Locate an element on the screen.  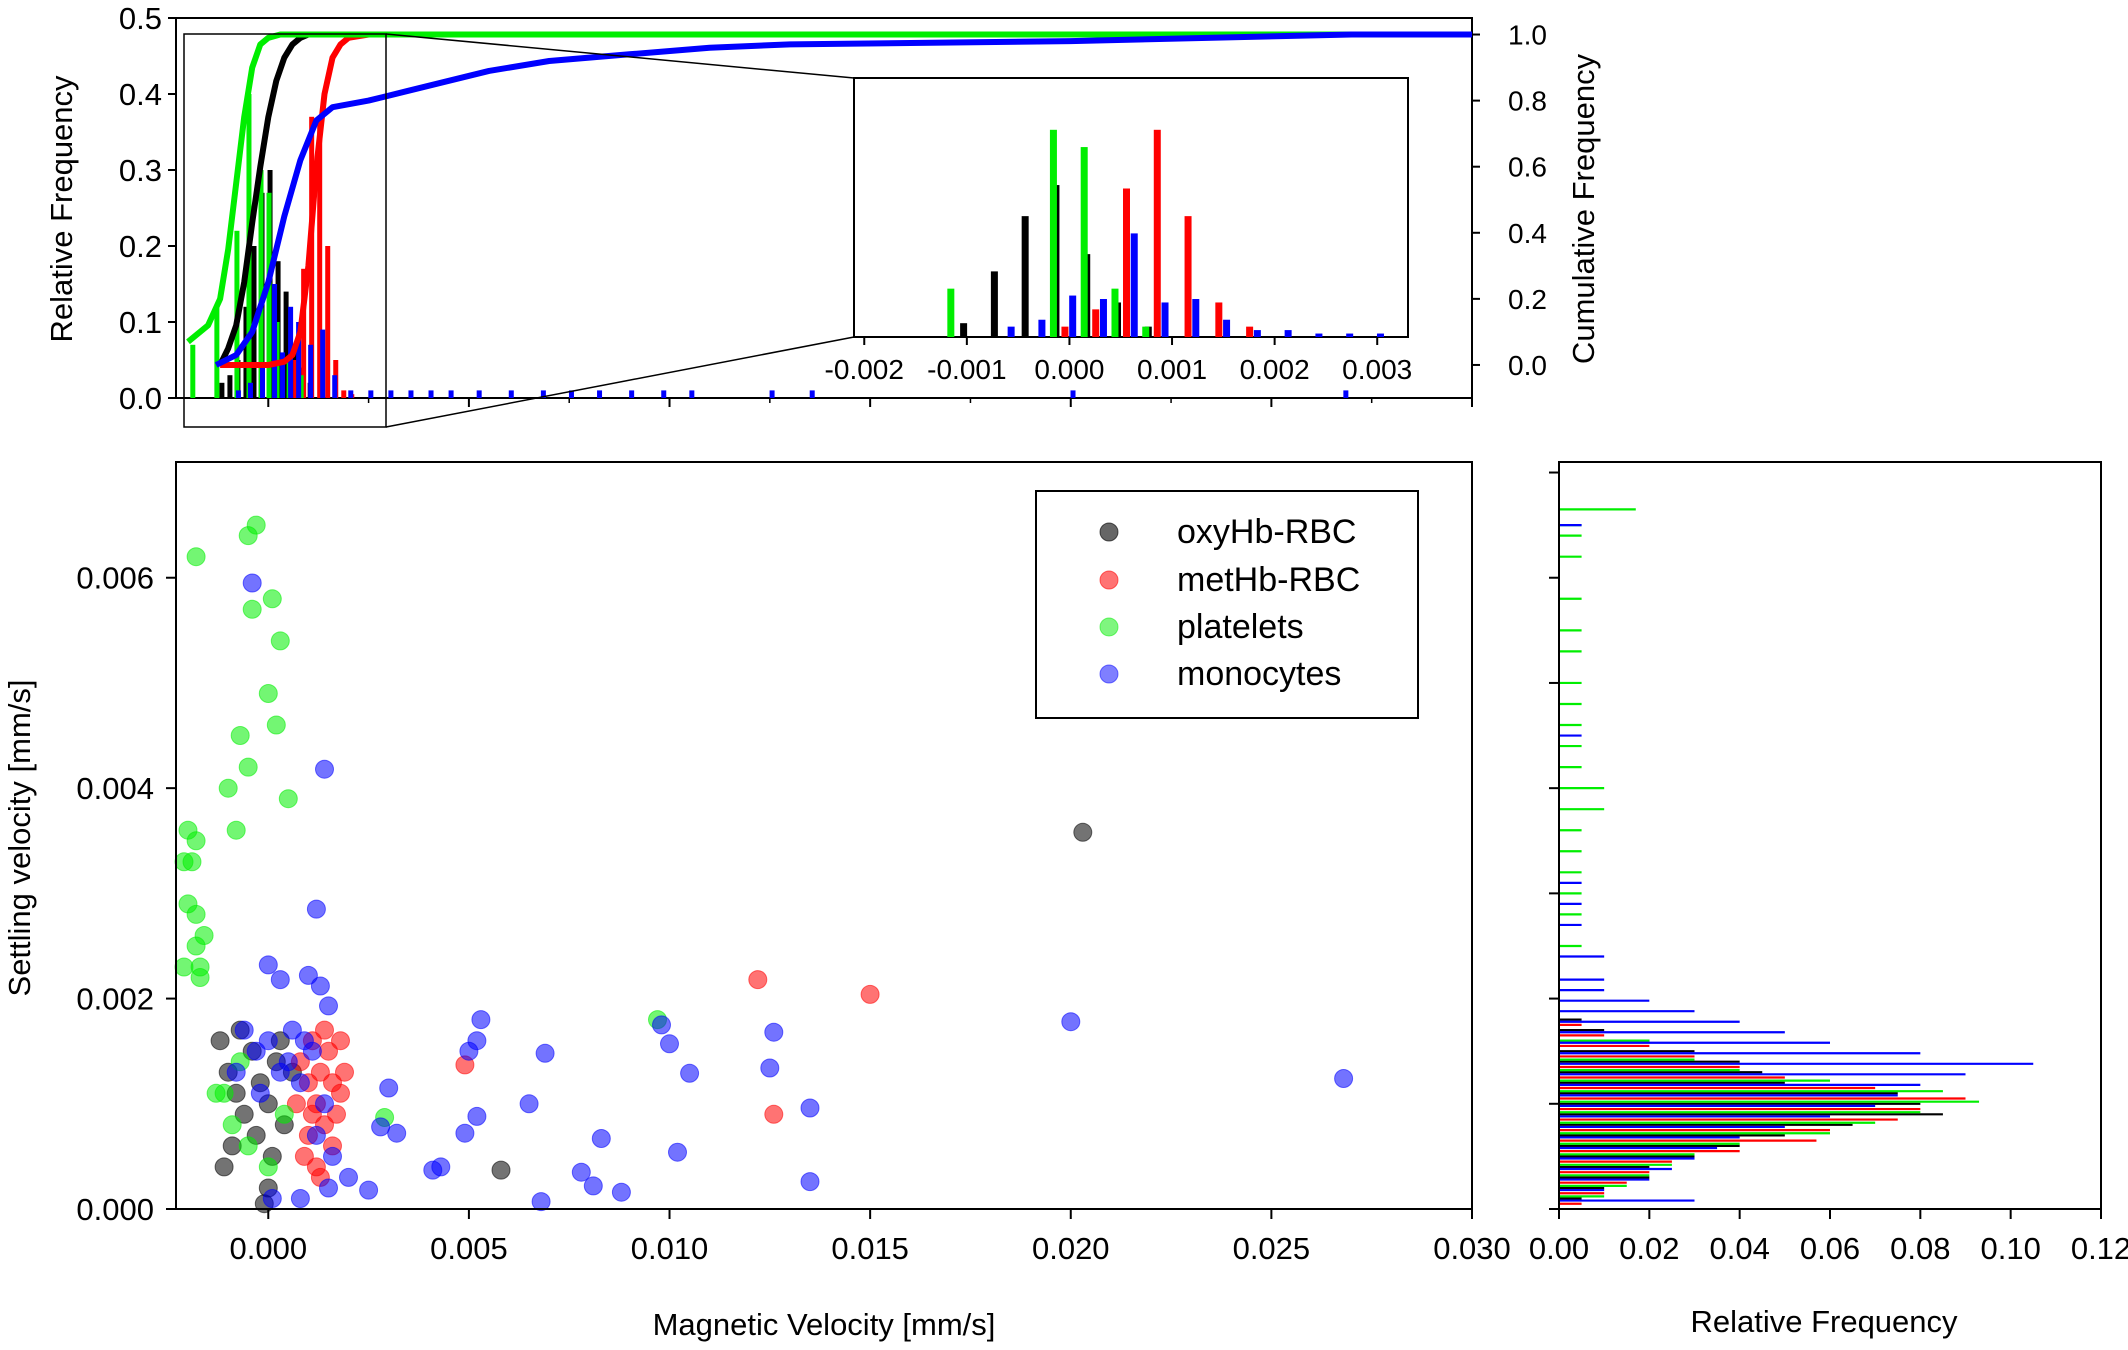
inset-histogram-panel: -0.002 -0.001 0.000 0.001 0.002 0.003 is located at coordinates (1118, 231).